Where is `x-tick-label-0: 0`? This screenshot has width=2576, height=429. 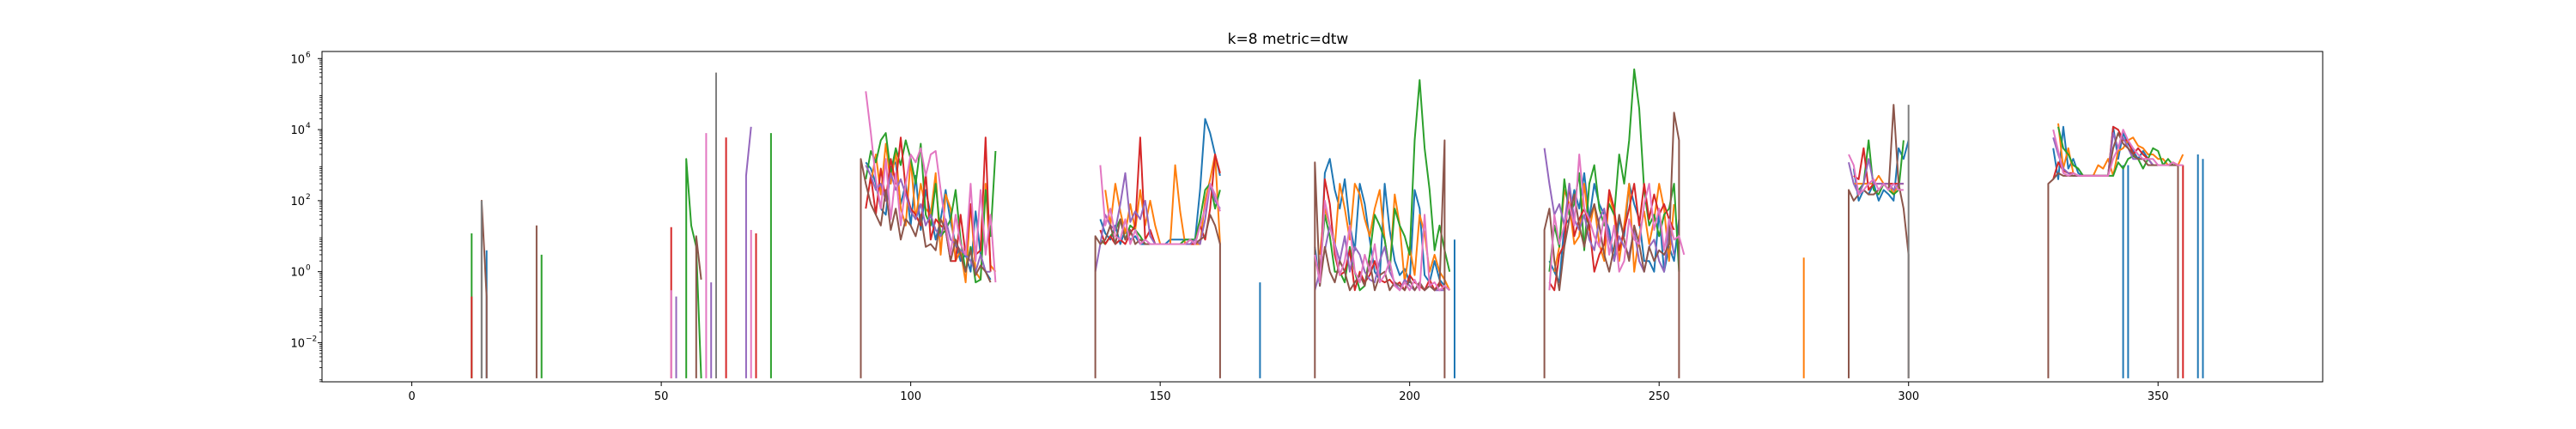 x-tick-label-0: 0 is located at coordinates (411, 396).